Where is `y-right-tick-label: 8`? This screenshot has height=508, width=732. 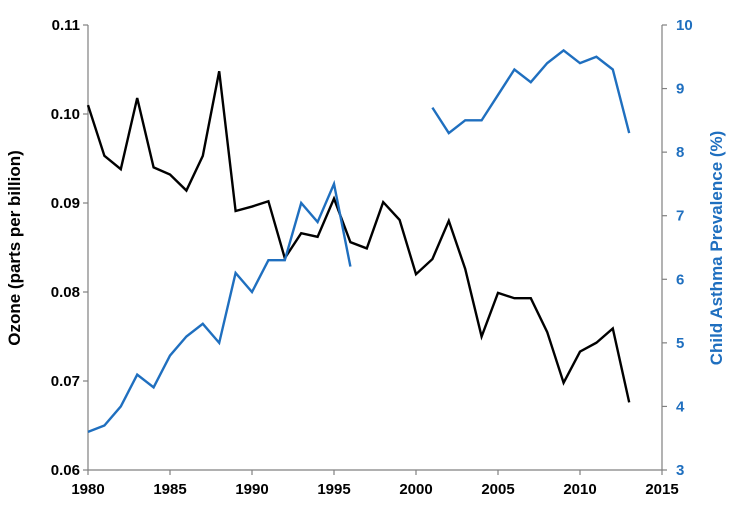
y-right-tick-label: 8 is located at coordinates (680, 152).